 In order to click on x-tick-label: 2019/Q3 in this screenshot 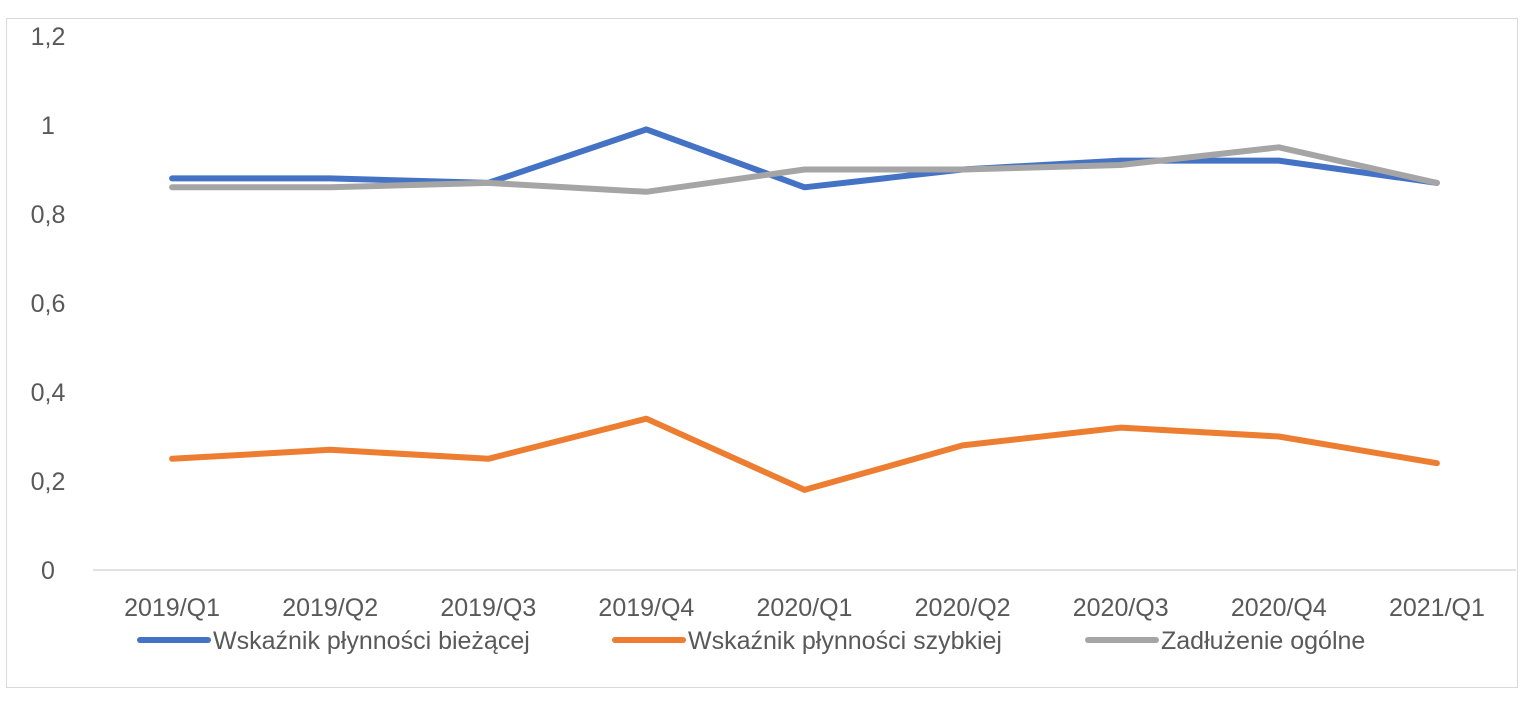, I will do `click(488, 608)`.